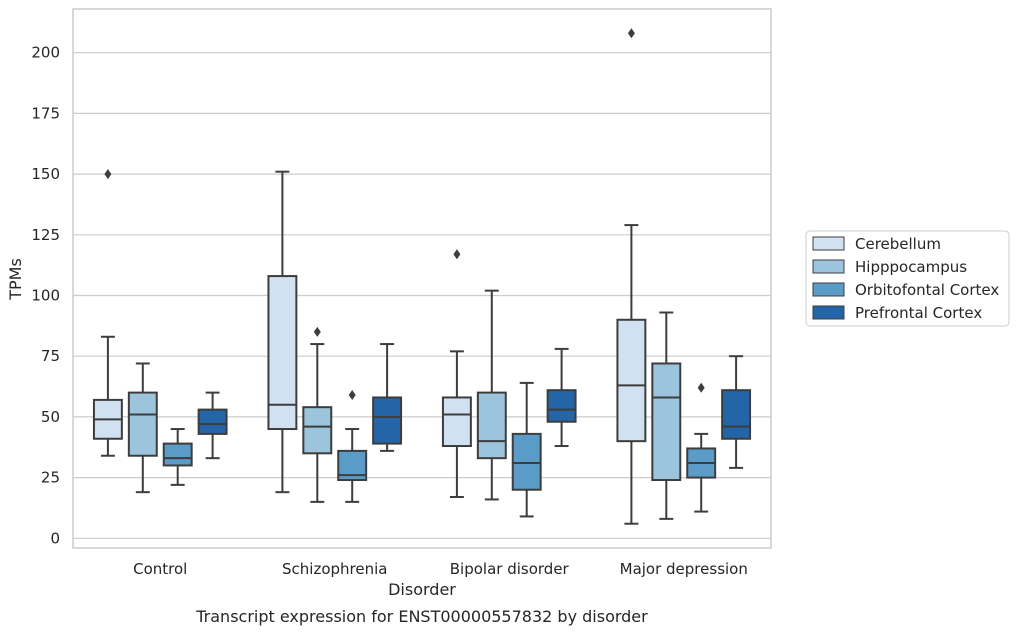 This screenshot has width=1019, height=634. What do you see at coordinates (510, 569) in the screenshot?
I see `x-tick-label: Bipolar disorder` at bounding box center [510, 569].